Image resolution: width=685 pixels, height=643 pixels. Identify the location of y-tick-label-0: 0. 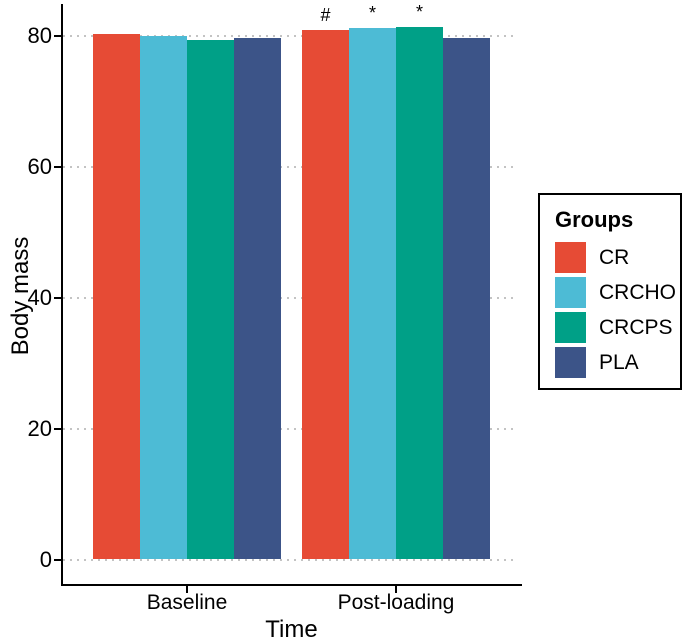
(45, 559).